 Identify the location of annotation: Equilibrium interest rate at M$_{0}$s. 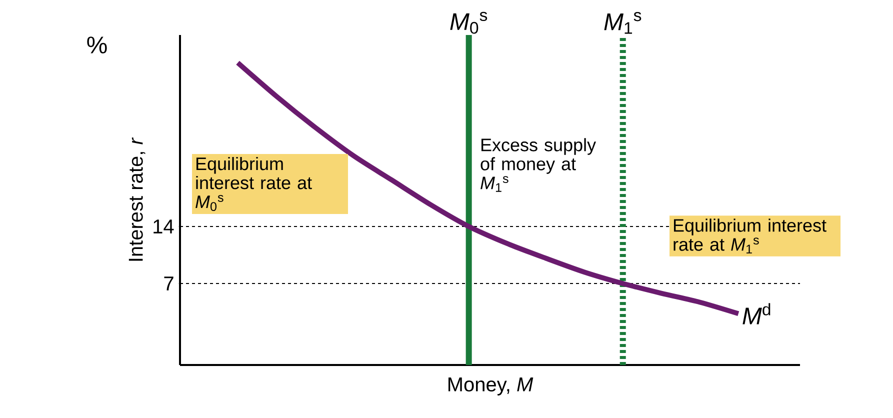
(254, 184).